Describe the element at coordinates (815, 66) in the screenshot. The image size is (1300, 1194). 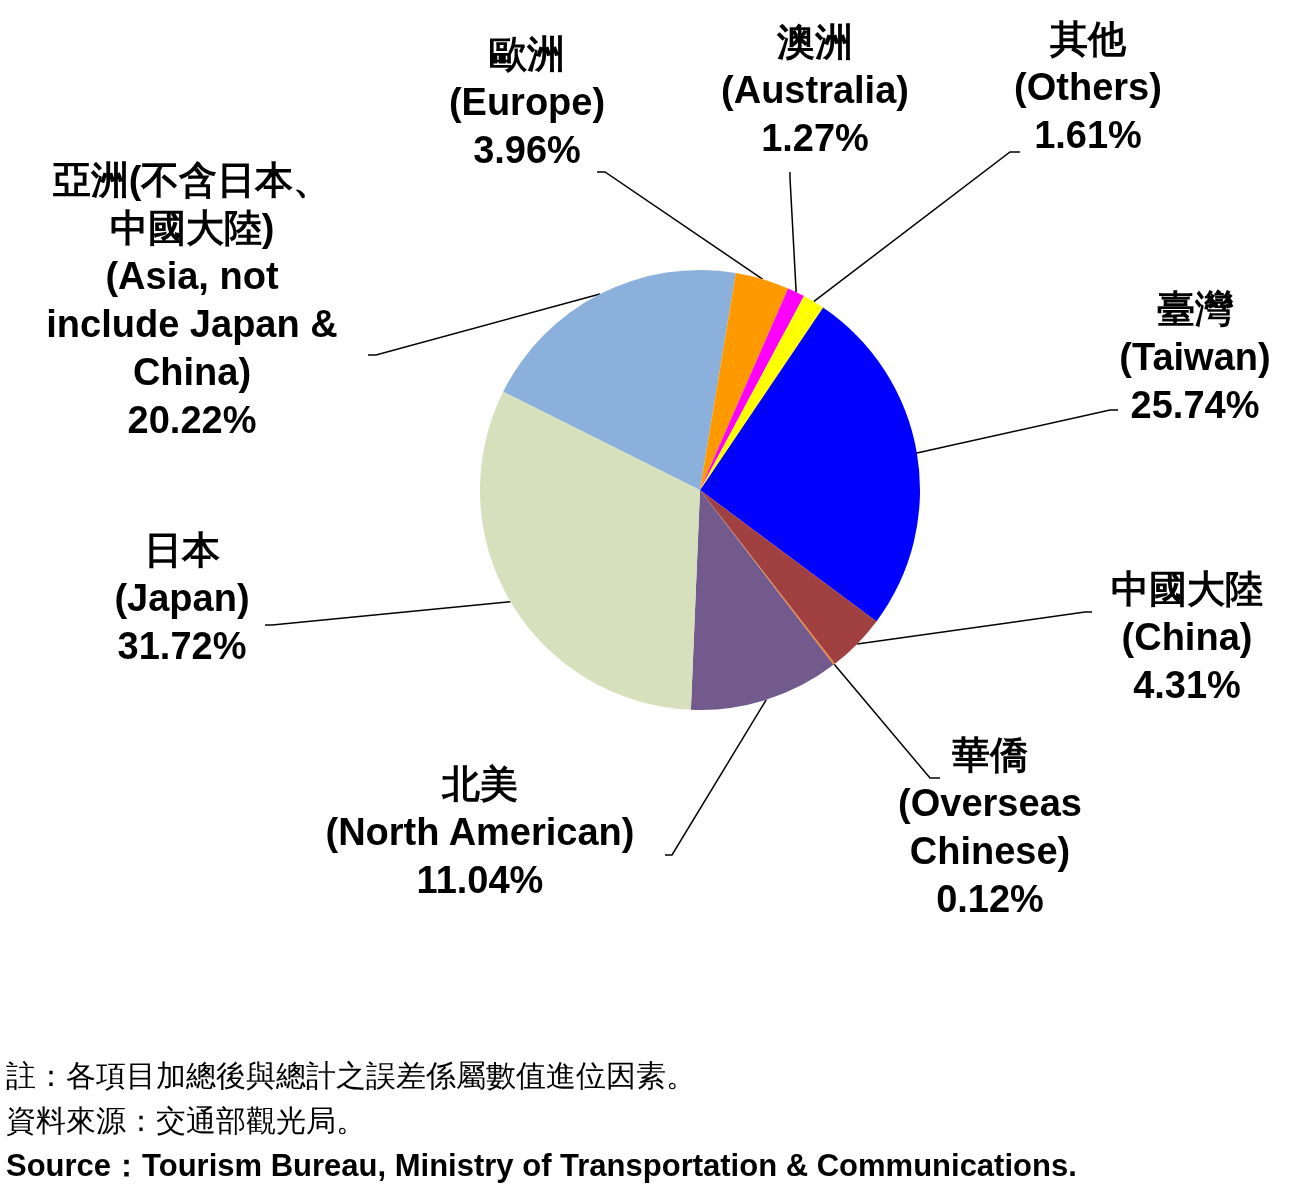
I see `slice-label: 澳洲 (Australia)` at that location.